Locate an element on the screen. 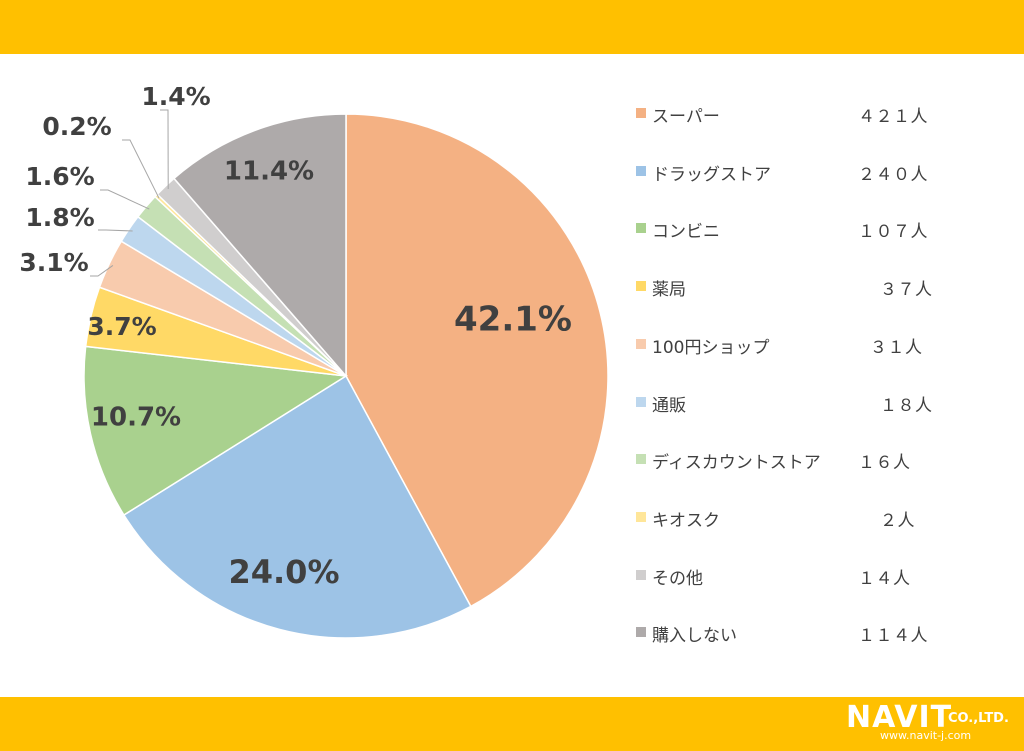 The width and height of the screenshot is (1024, 751). legend-item: コンビニ １０７人 is located at coordinates (806, 229).